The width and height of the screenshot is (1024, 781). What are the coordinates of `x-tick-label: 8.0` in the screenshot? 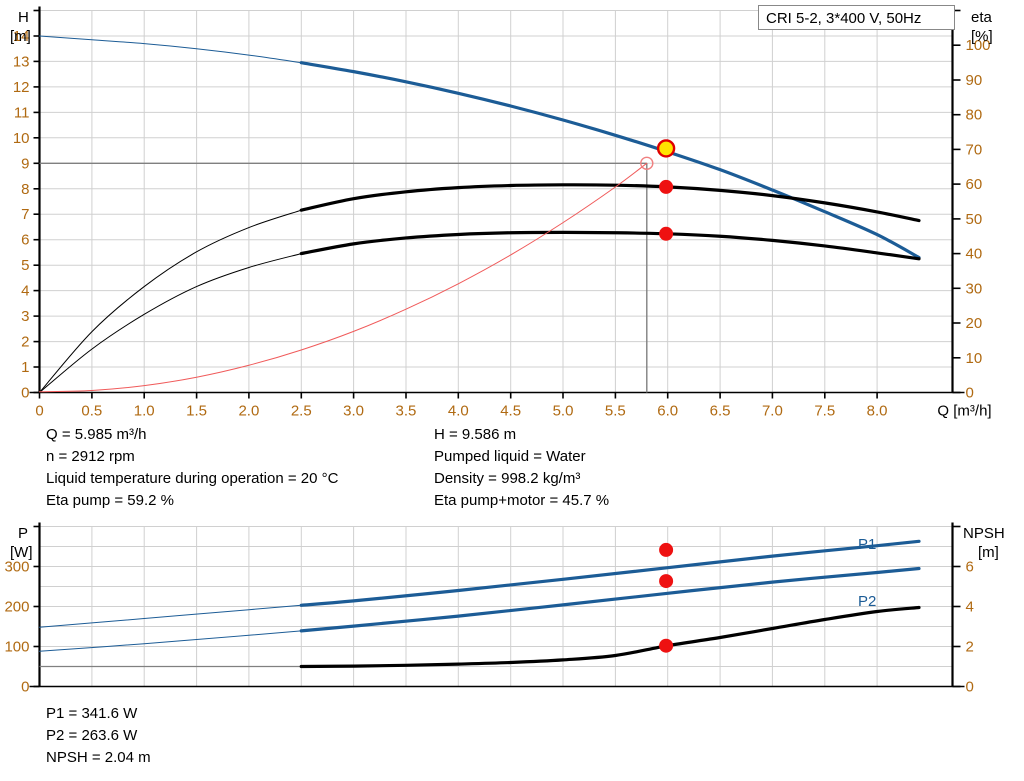 It's located at (877, 411).